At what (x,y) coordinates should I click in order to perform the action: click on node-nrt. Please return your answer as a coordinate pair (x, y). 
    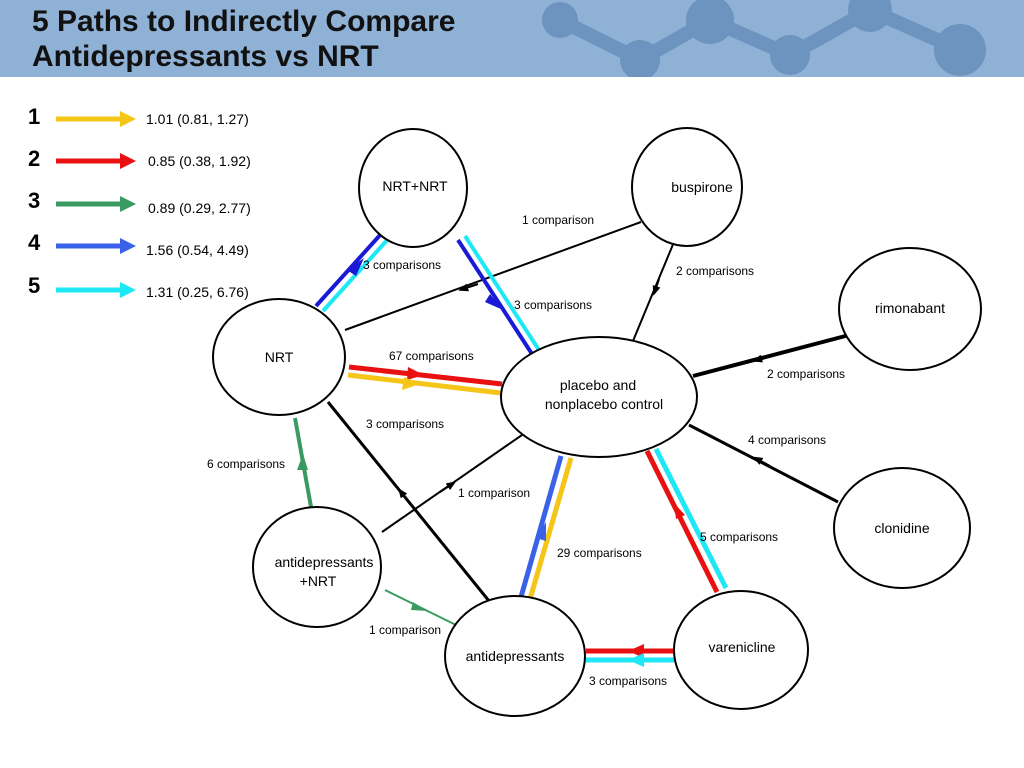
    Looking at the image, I should click on (279, 357).